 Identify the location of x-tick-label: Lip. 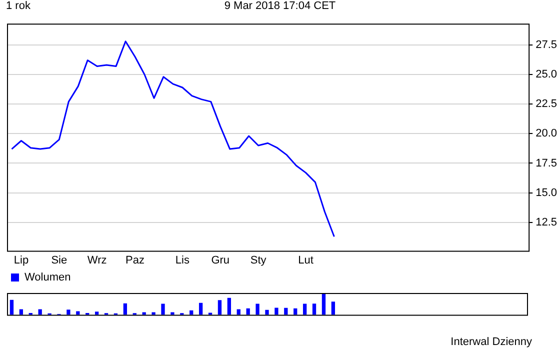
(21, 260).